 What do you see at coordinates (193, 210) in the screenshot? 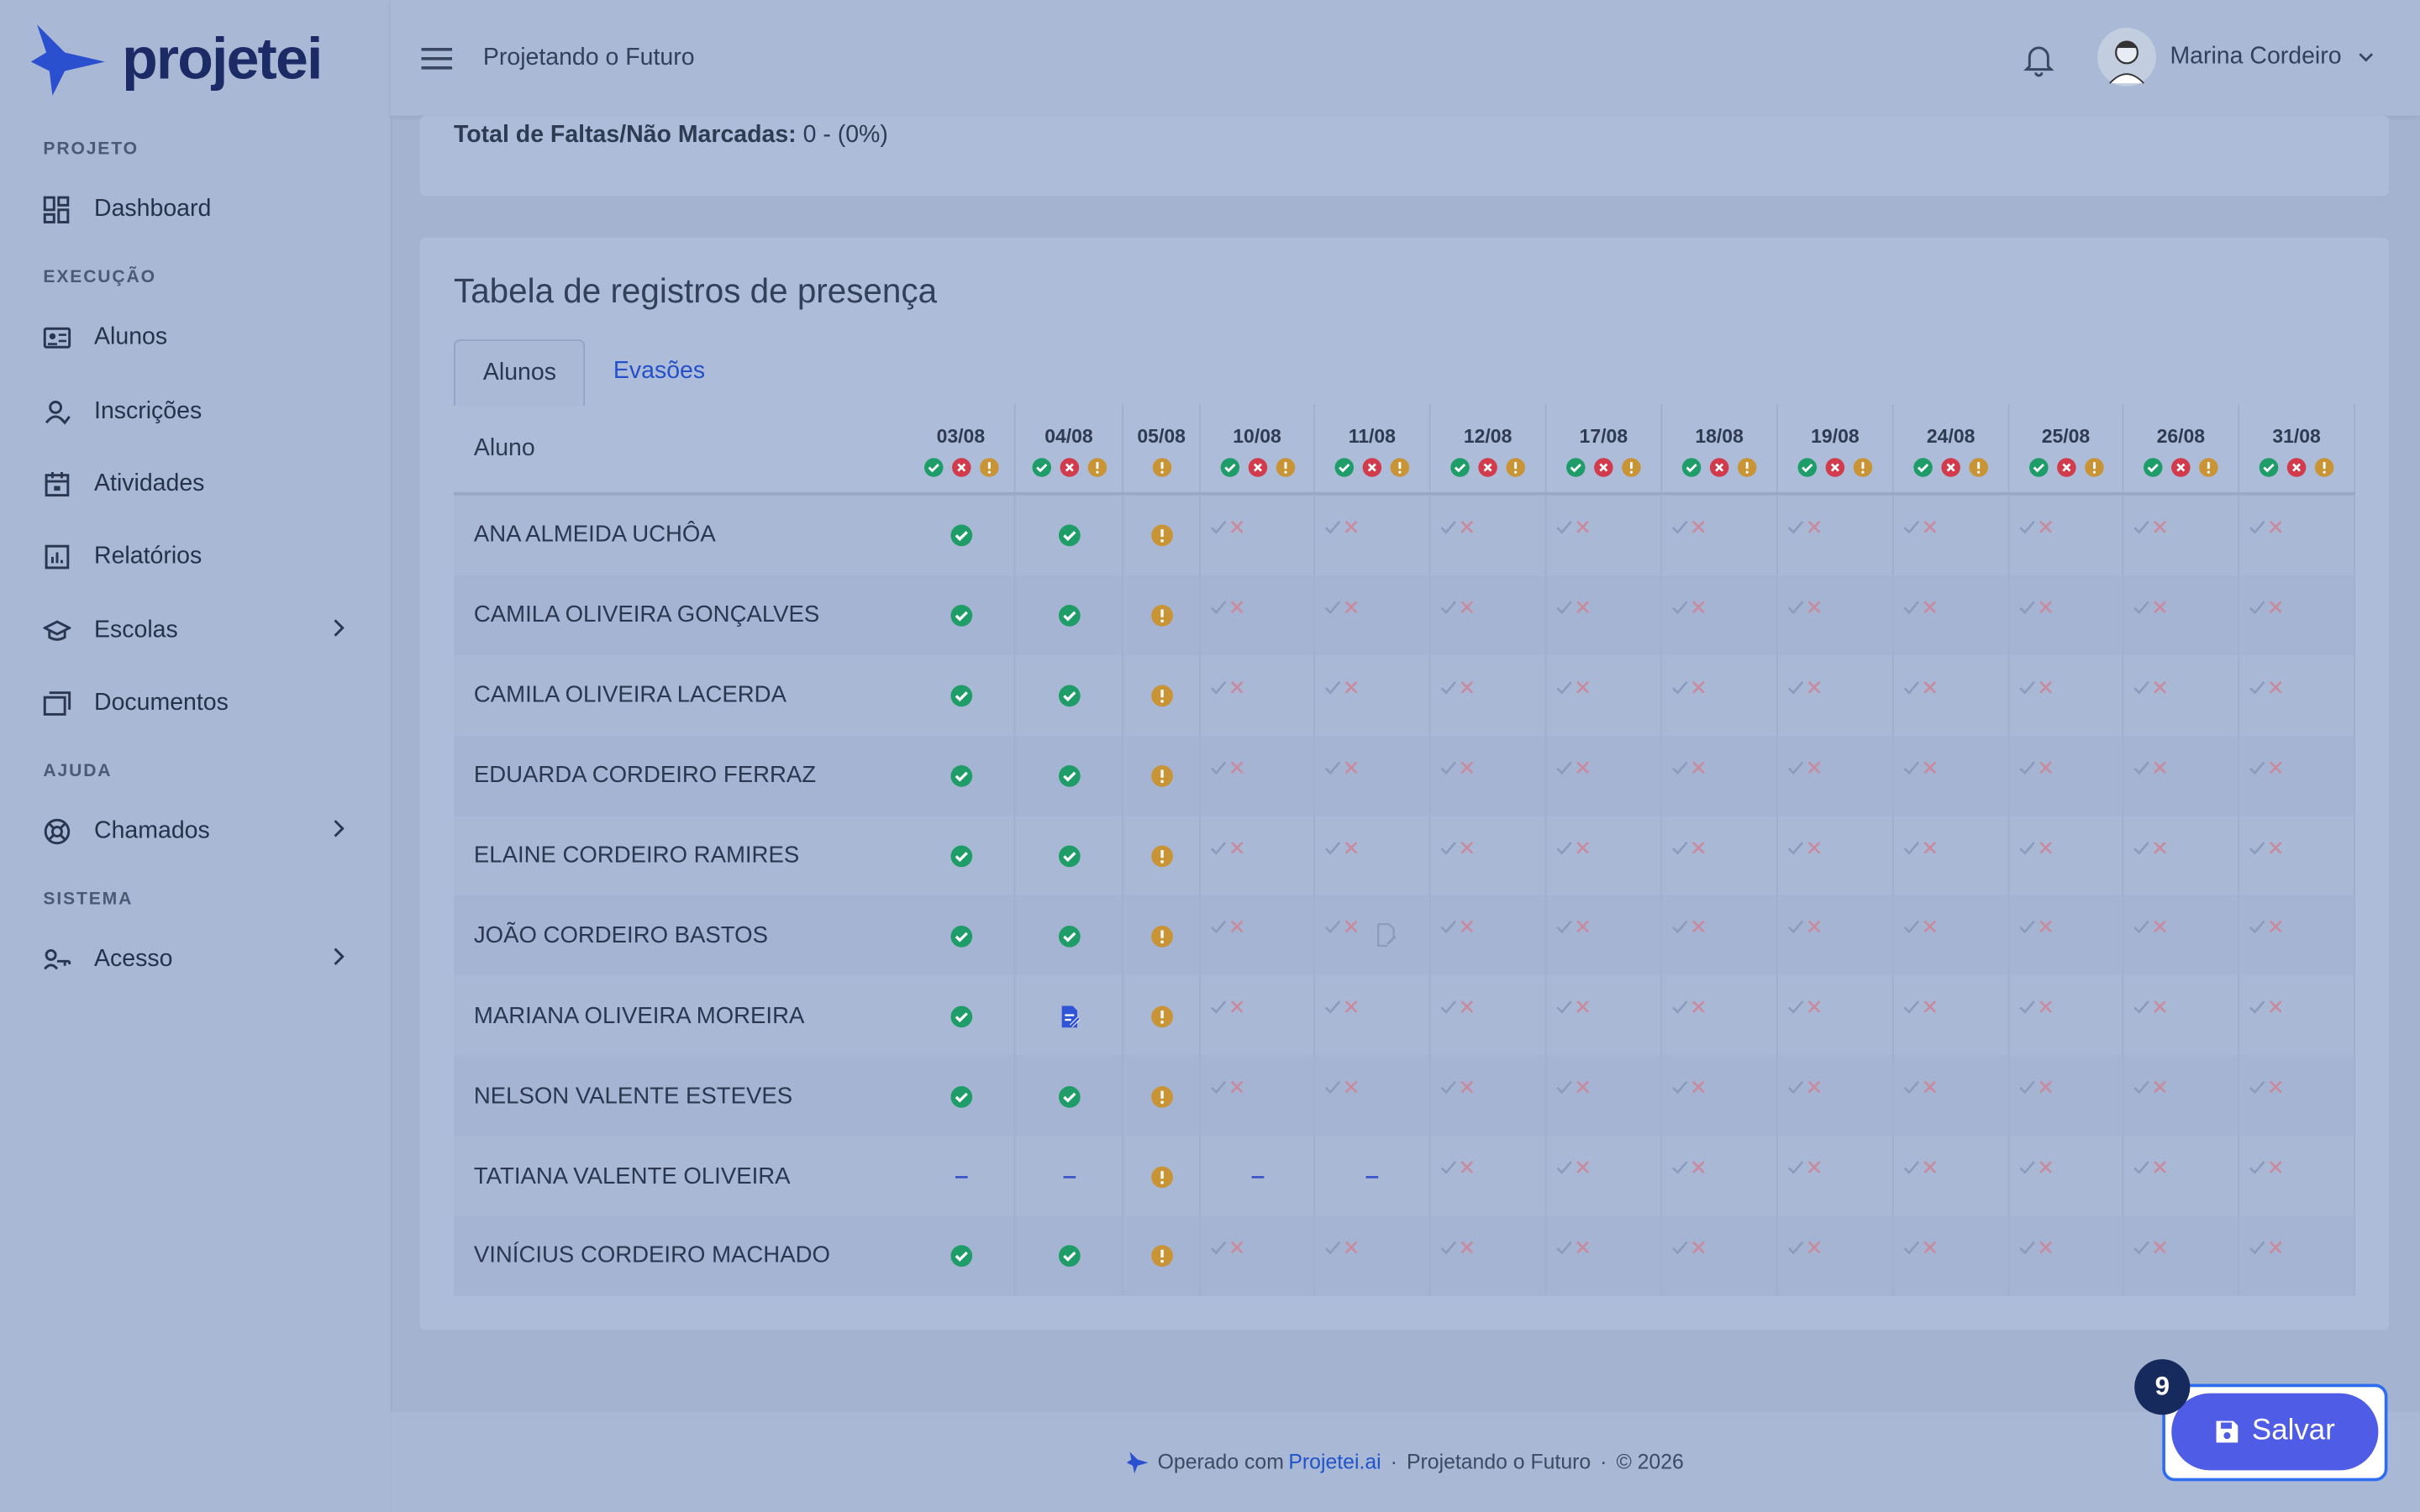
I see `nav-item: Dashboard` at bounding box center [193, 210].